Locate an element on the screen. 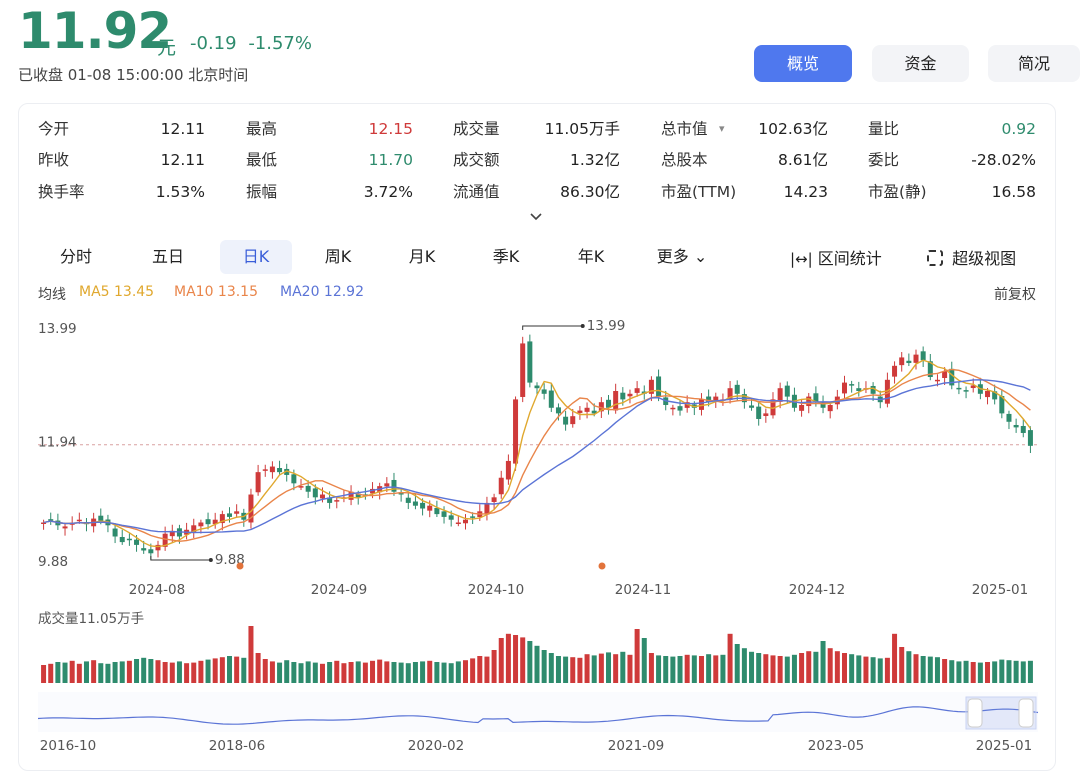 This screenshot has height=775, width=1080. period-tab: 月K is located at coordinates (422, 257).